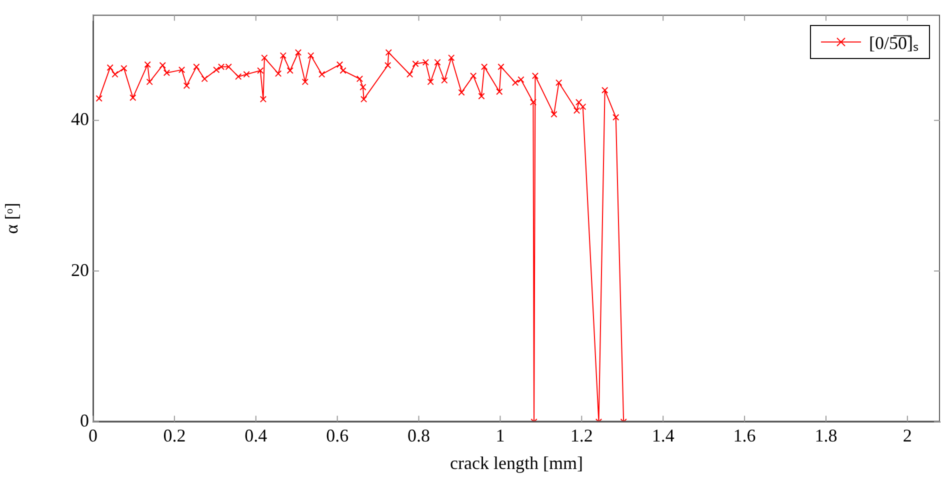 Image resolution: width=945 pixels, height=477 pixels. Describe the element at coordinates (581, 435) in the screenshot. I see `x-tick-label: 1.2` at that location.